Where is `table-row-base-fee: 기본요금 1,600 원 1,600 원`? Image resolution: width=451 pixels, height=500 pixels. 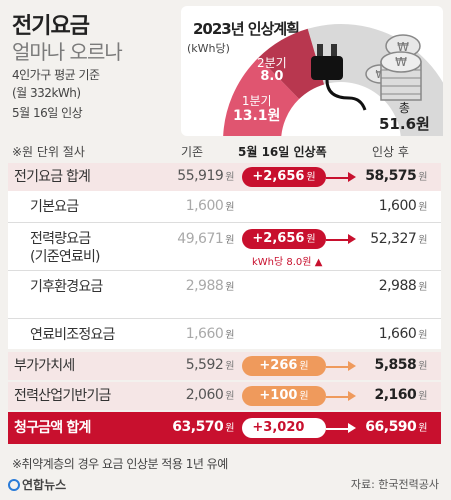
table-row-base-fee: 기본요금 1,600 원 1,600 원 is located at coordinates (228, 206).